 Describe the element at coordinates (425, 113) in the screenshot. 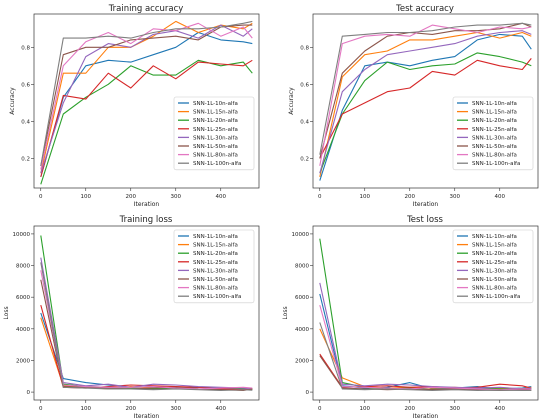

I see `series-line-snn-1l-20n-alfa` at that location.